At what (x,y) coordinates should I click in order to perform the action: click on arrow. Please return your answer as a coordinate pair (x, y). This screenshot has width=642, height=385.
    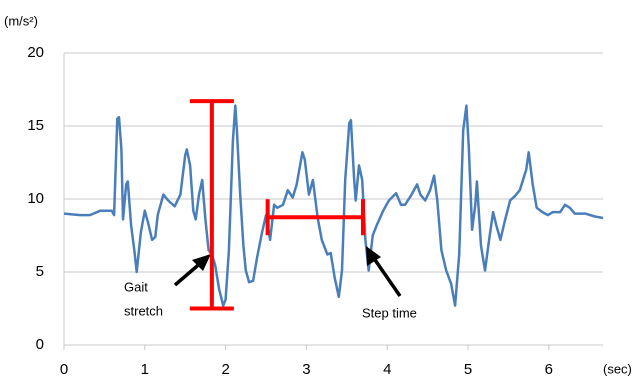
    Looking at the image, I should click on (386, 276).